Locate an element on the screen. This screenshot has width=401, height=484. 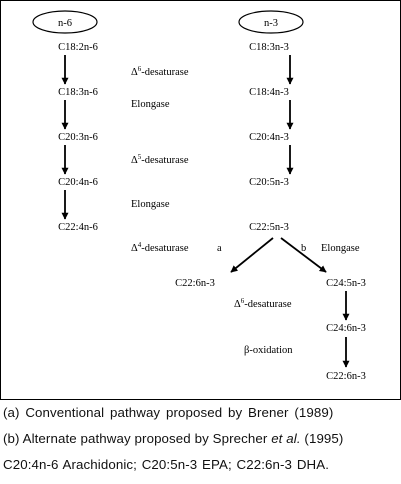
n6-node-c20-4: C20:4n-6 is located at coordinates (78, 182).